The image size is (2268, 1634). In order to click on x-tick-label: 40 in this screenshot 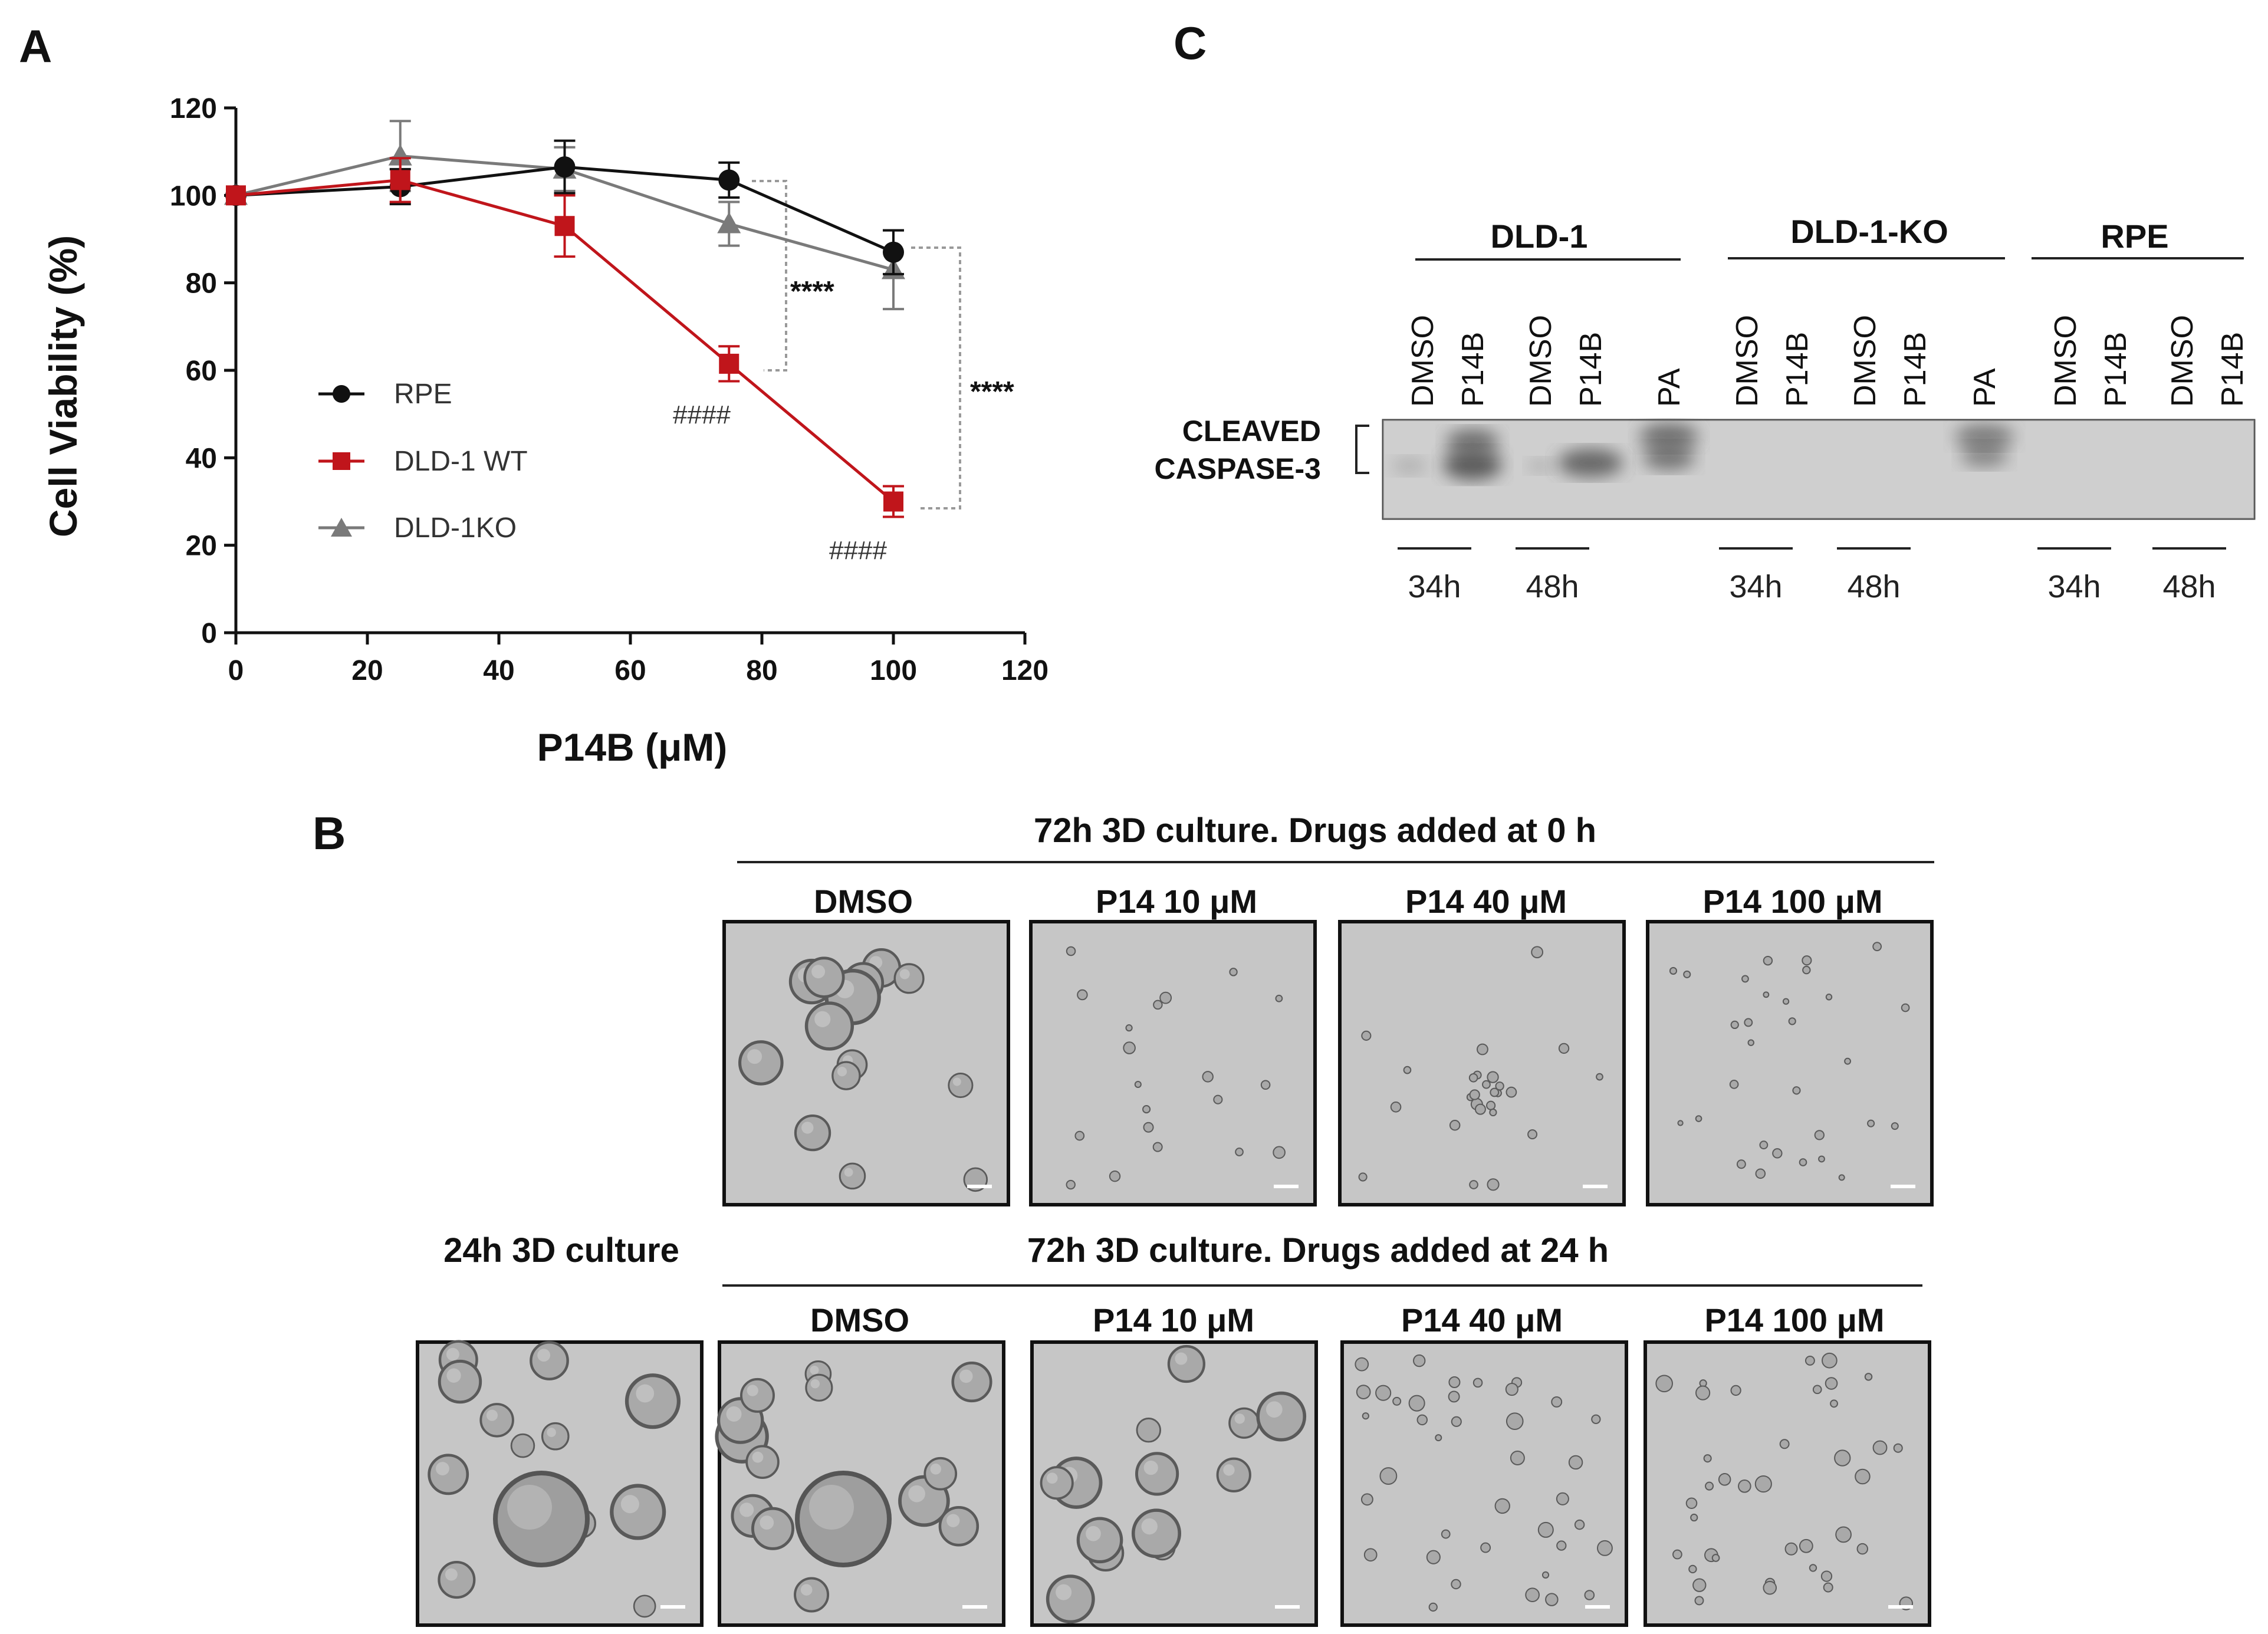, I will do `click(499, 670)`.